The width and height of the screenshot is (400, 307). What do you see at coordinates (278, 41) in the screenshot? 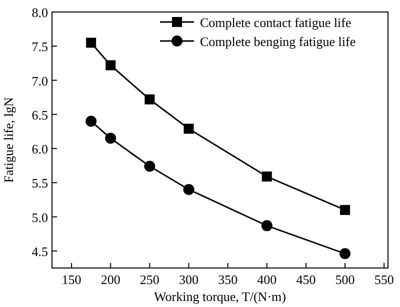
I see `legend-label: Complete benging fatigue life` at bounding box center [278, 41].